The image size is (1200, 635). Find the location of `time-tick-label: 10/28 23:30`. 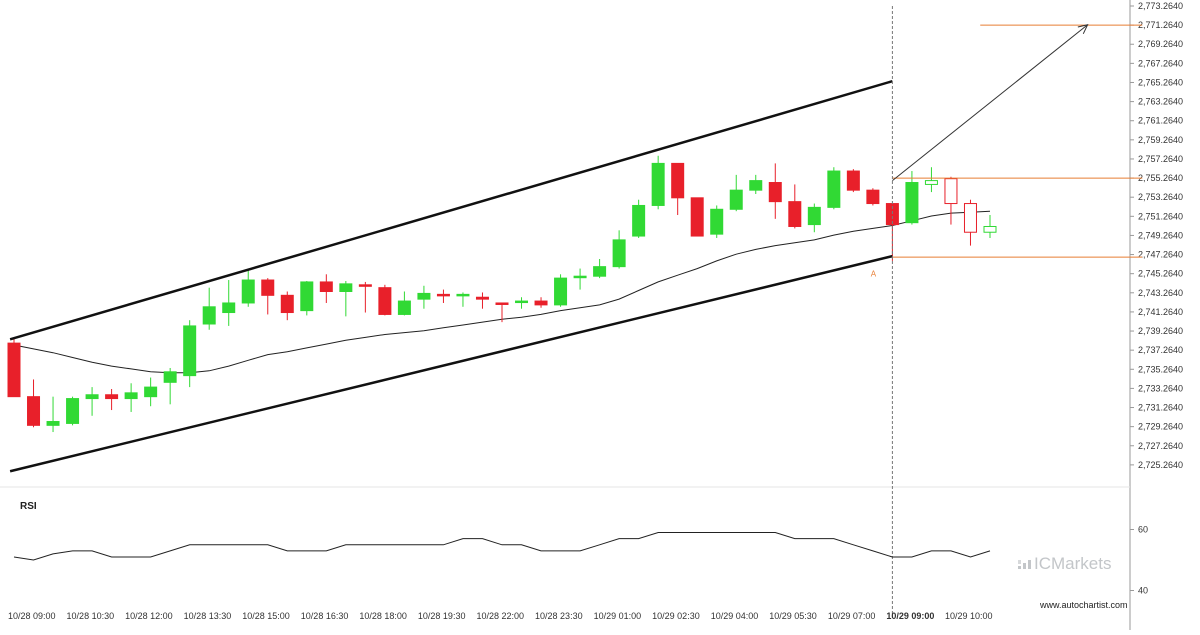

time-tick-label: 10/28 23:30 is located at coordinates (559, 616).